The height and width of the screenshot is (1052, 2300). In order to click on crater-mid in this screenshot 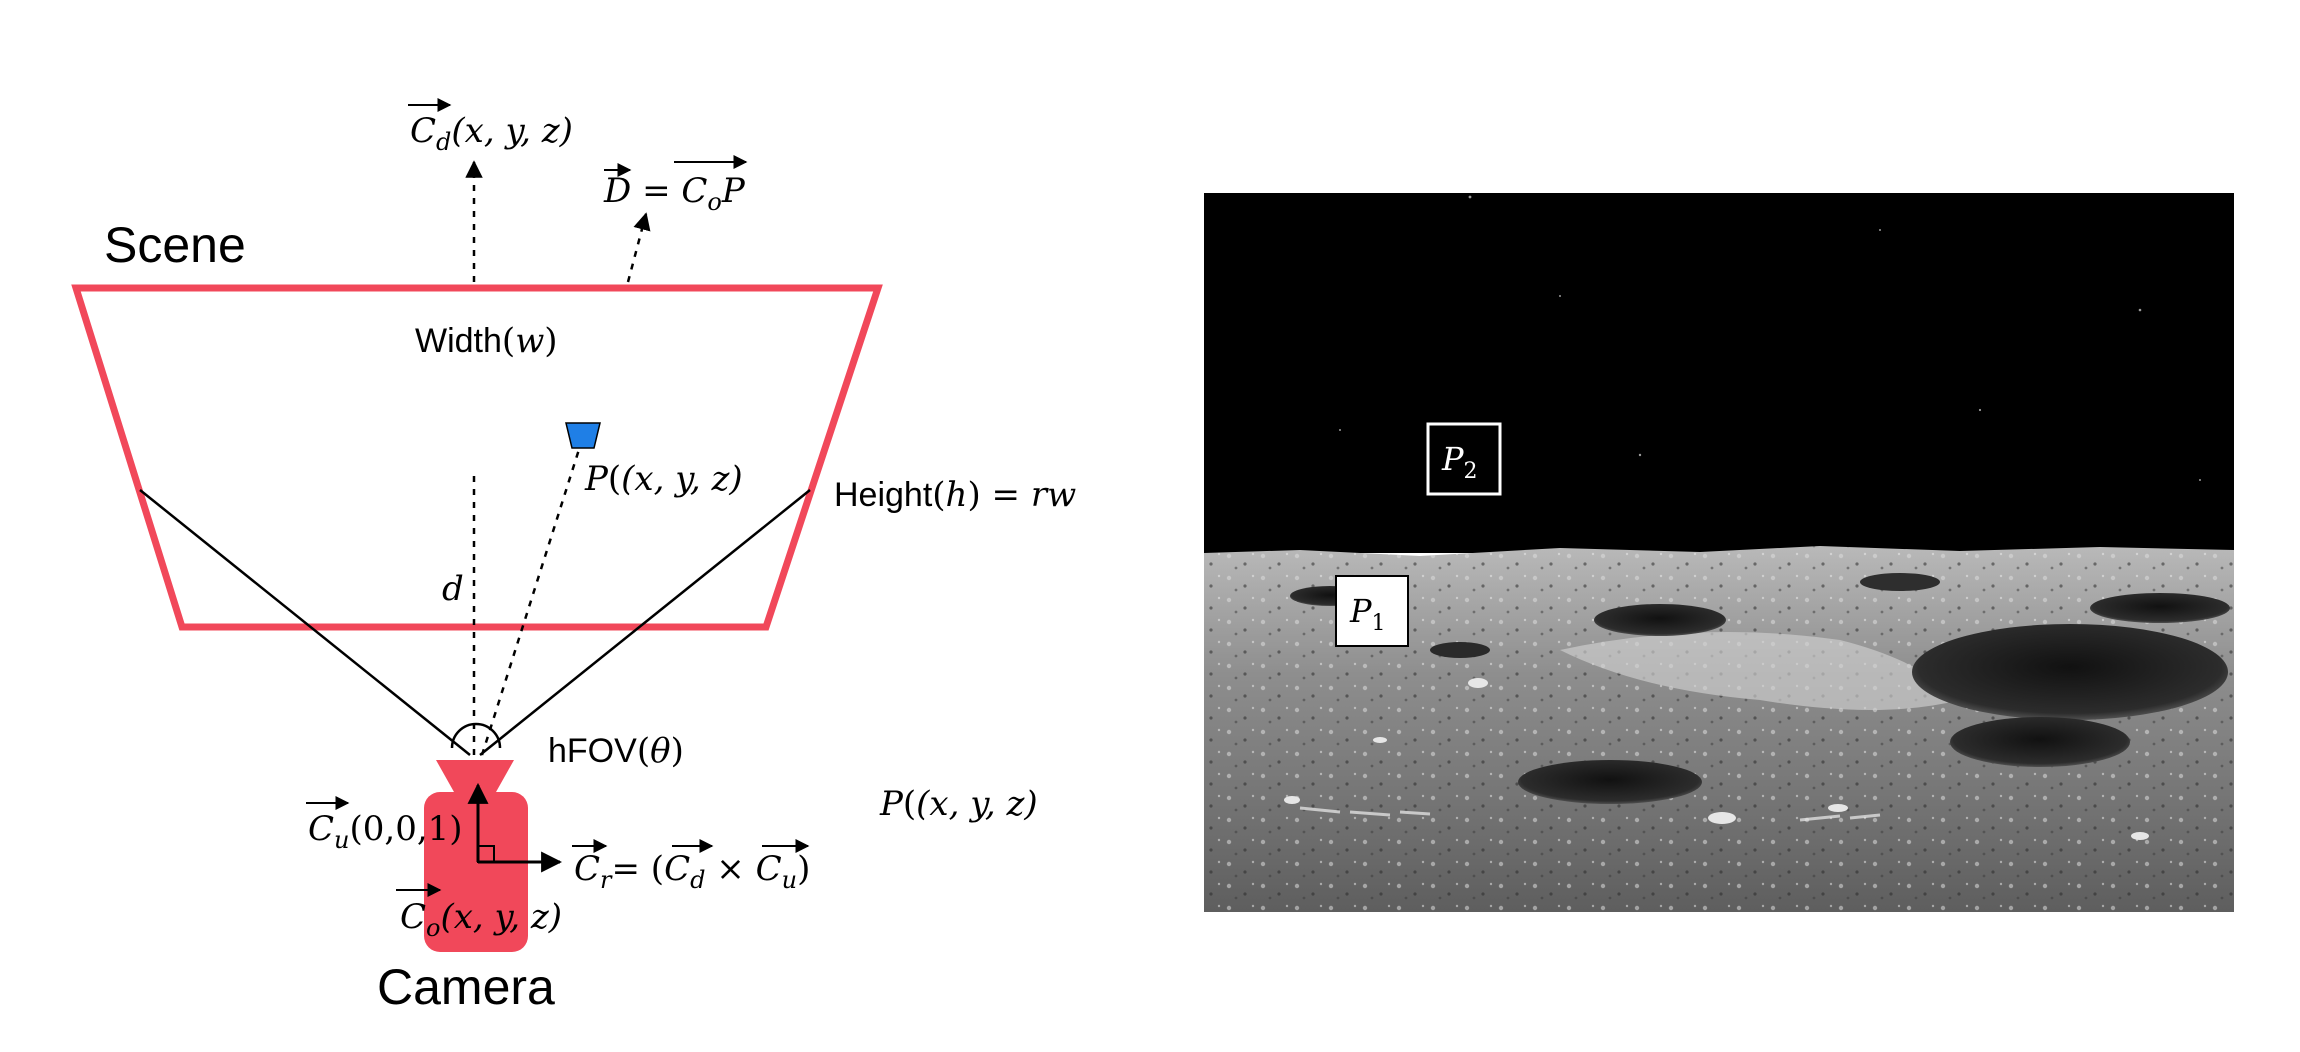, I will do `click(1660, 620)`.